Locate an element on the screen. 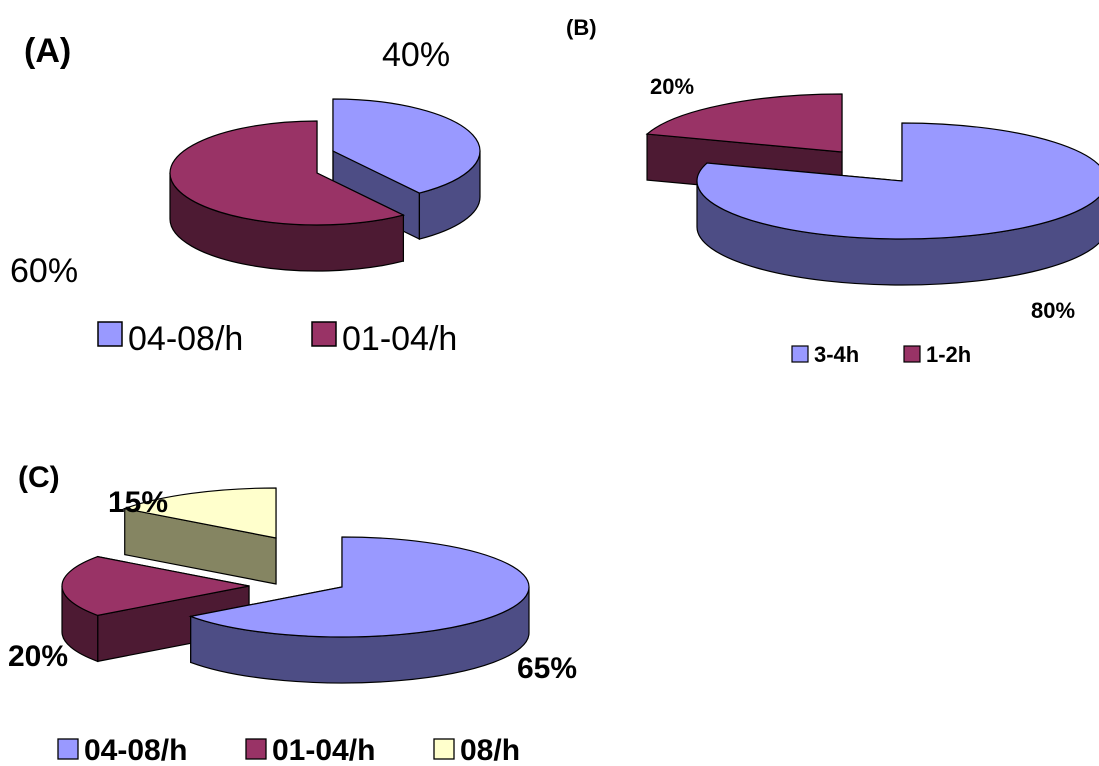 The image size is (1099, 766). data-label-a-0: 40% is located at coordinates (416, 55).